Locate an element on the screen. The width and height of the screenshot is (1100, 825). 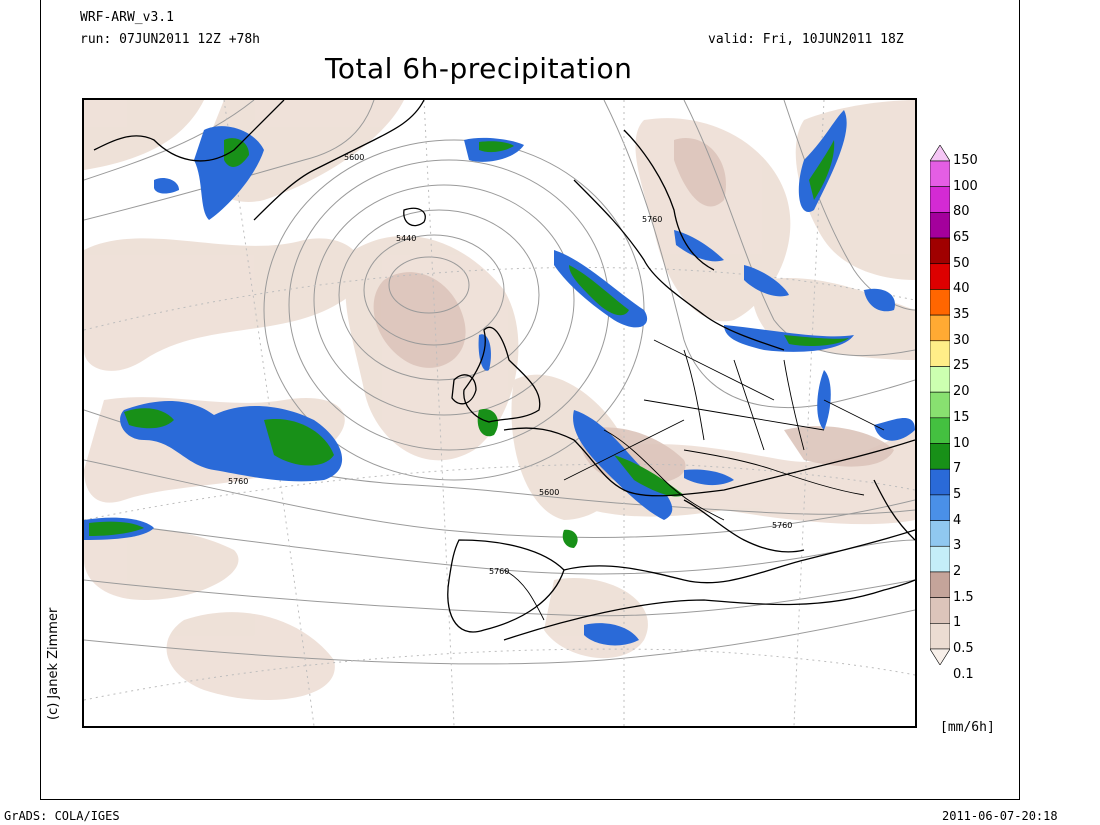
legend-level-label: 7 is located at coordinates (957, 469).